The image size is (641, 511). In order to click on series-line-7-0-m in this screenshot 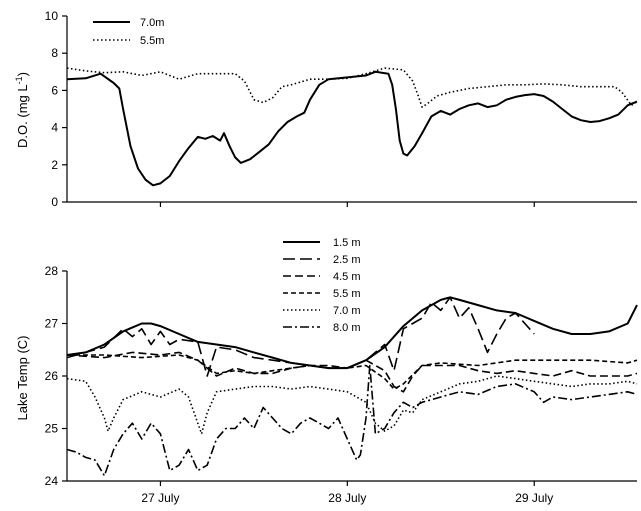, I will do `click(352, 405)`.